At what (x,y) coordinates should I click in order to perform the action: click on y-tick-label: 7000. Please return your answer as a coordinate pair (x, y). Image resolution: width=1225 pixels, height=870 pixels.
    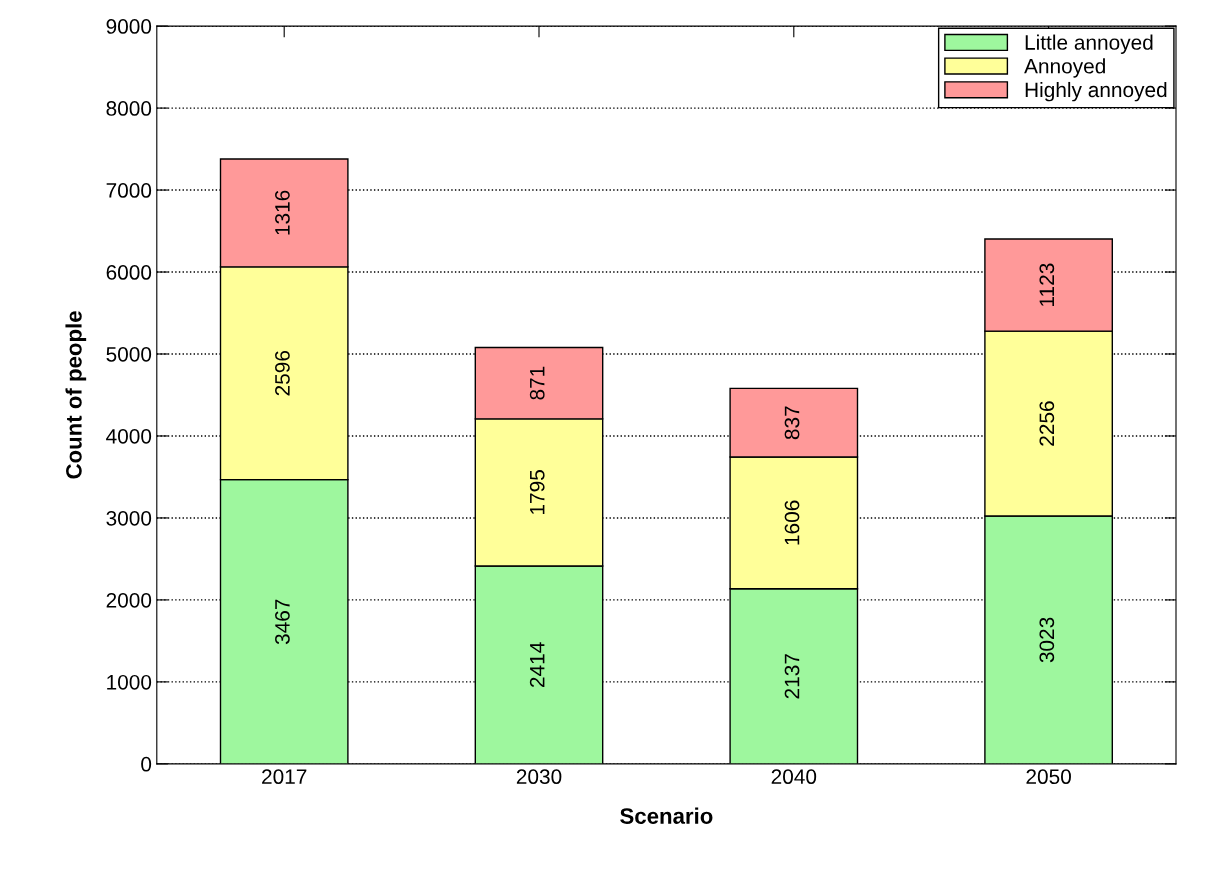
    Looking at the image, I should click on (129, 190).